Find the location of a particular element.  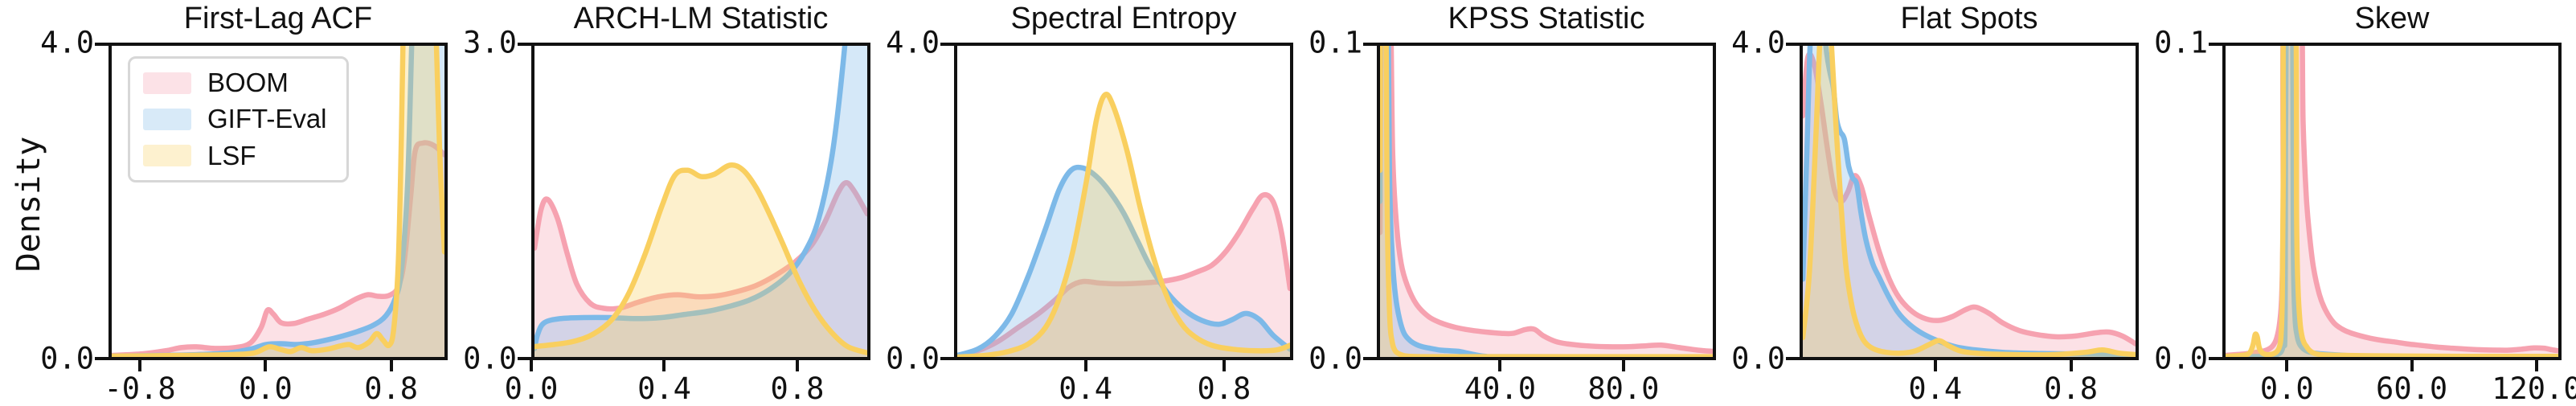

legend-item-lsf: LSF is located at coordinates (235, 156).